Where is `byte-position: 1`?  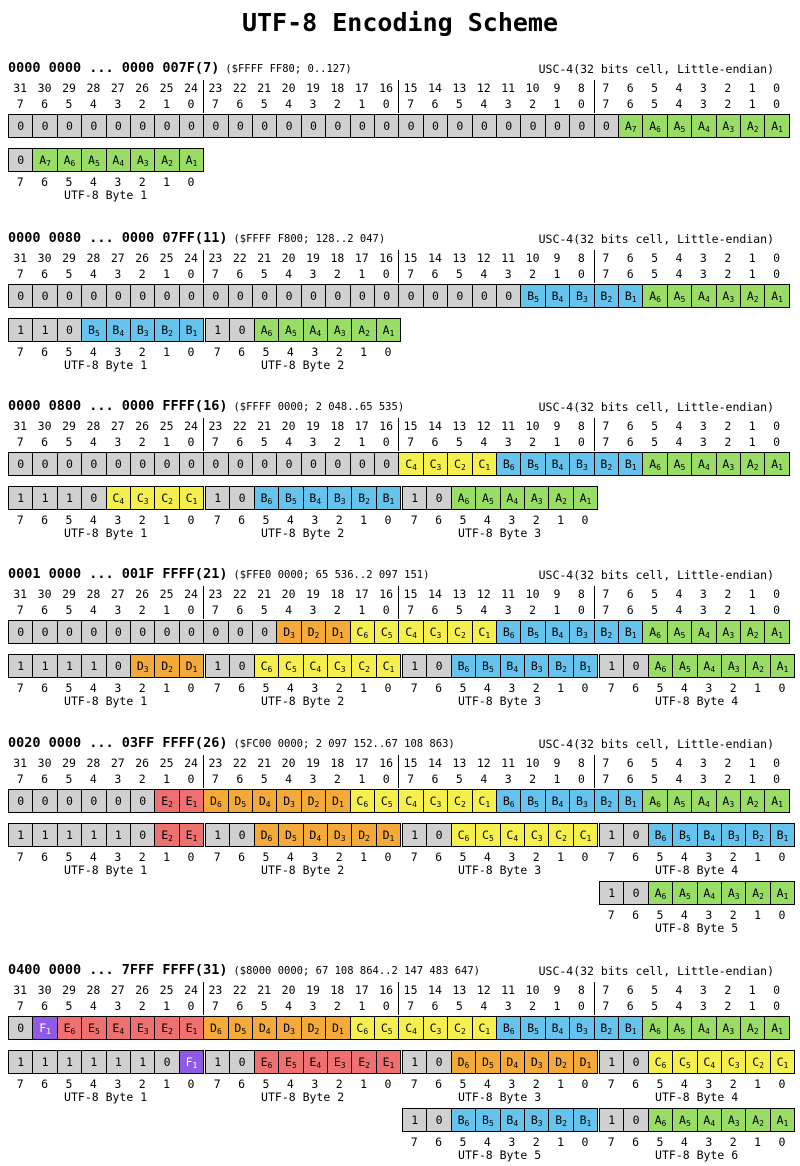 byte-position: 1 is located at coordinates (167, 1006).